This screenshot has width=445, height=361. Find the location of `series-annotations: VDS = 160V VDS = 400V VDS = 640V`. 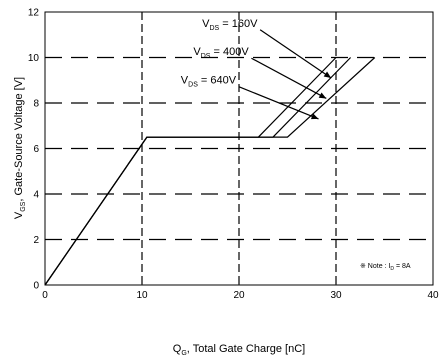

series-annotations: VDS = 160V VDS = 400V VDS = 640V is located at coordinates (219, 53).